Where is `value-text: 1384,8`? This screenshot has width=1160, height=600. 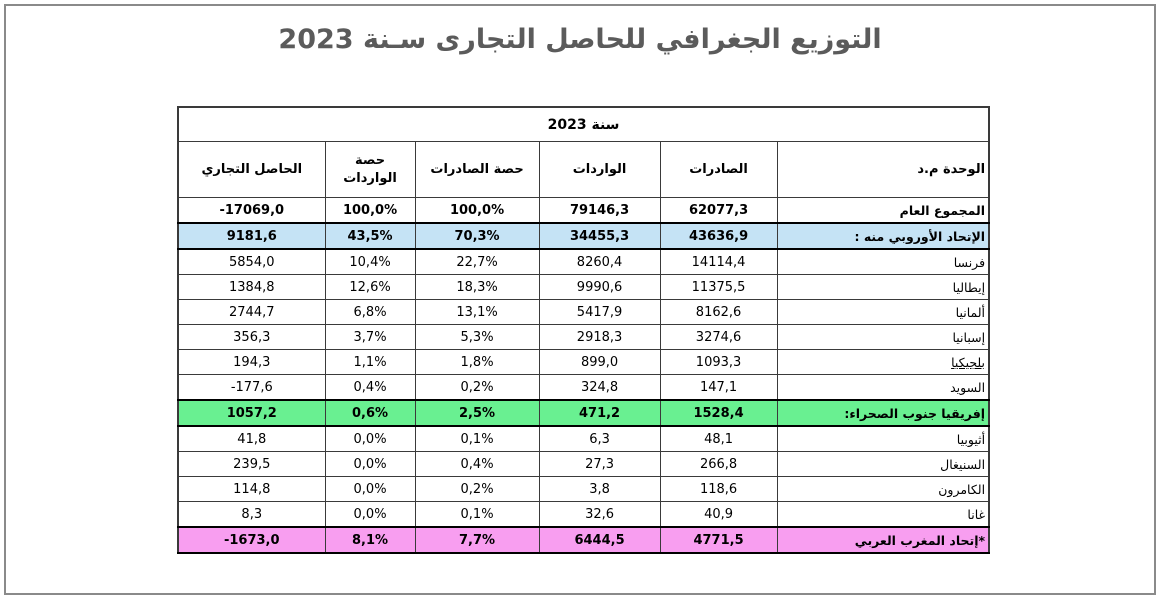
value-text: 1384,8 is located at coordinates (252, 287).